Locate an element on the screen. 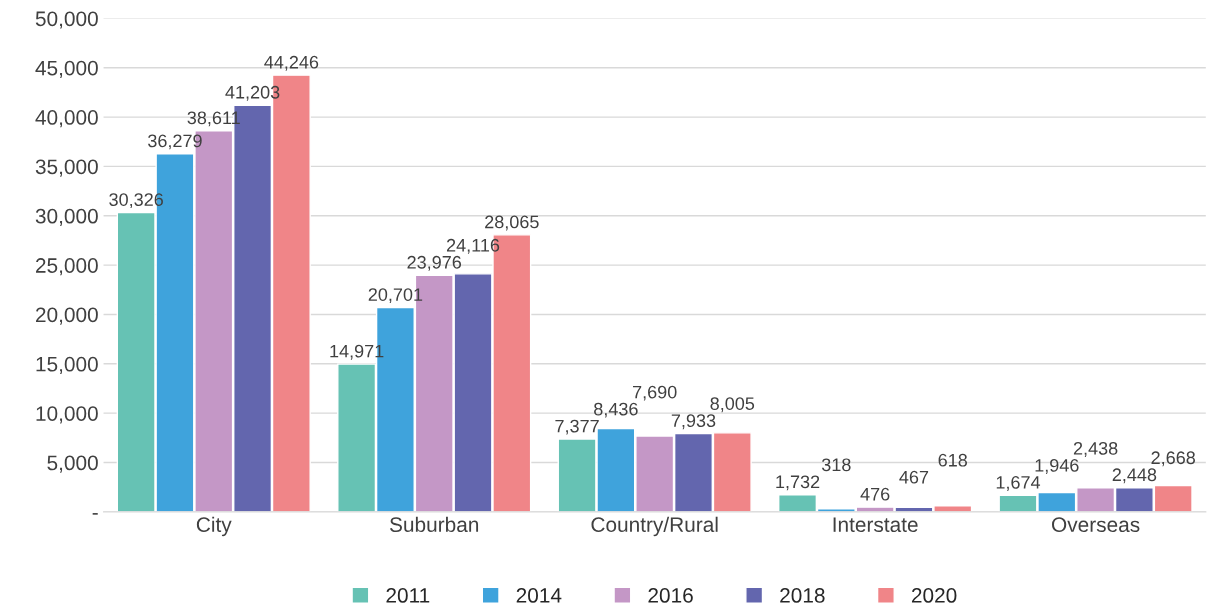  data-label: 1,732 is located at coordinates (798, 483).